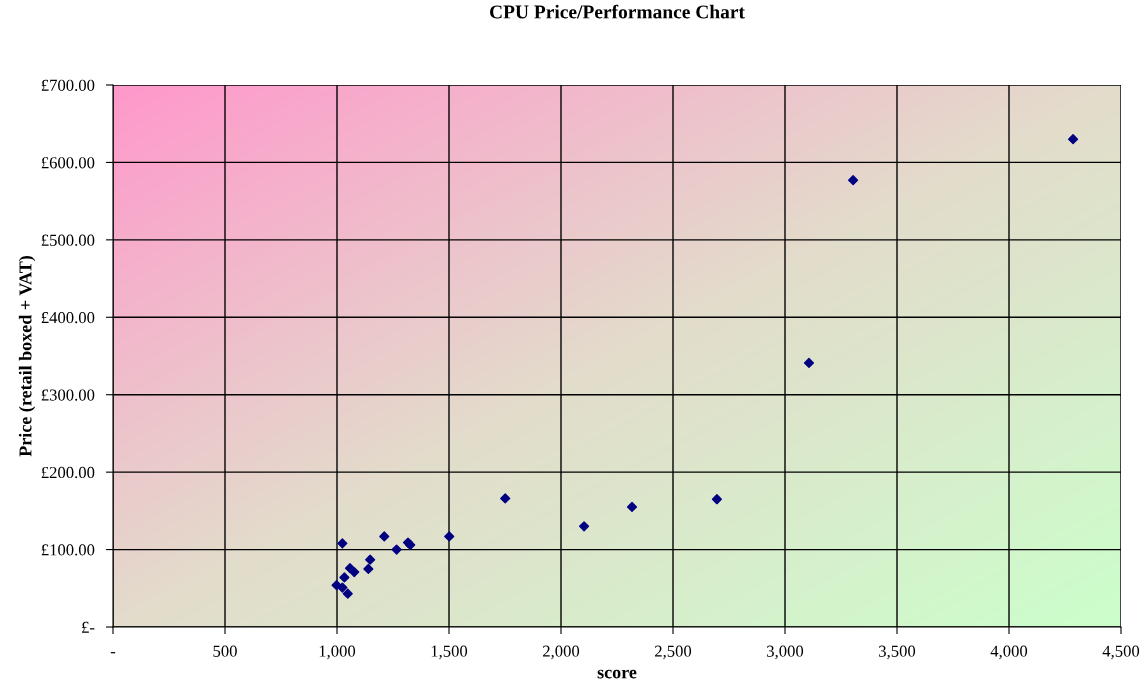 This screenshot has width=1142, height=700. Describe the element at coordinates (225, 651) in the screenshot. I see `x-tick-label: 500` at that location.